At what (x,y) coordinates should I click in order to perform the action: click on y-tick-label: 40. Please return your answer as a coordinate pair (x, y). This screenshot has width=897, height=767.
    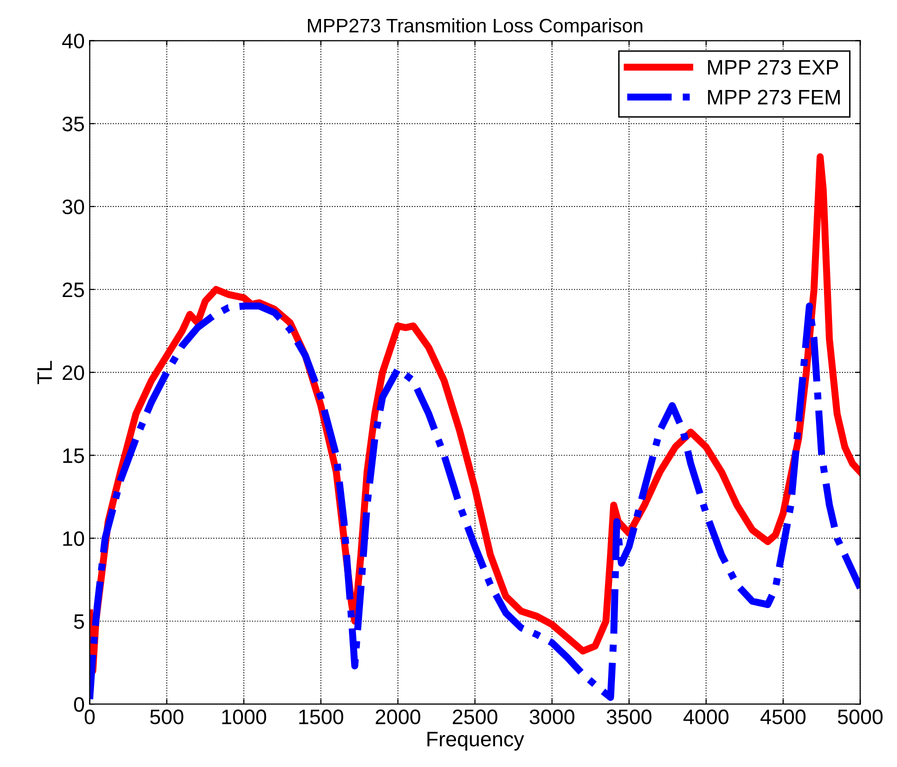
    Looking at the image, I should click on (73, 41).